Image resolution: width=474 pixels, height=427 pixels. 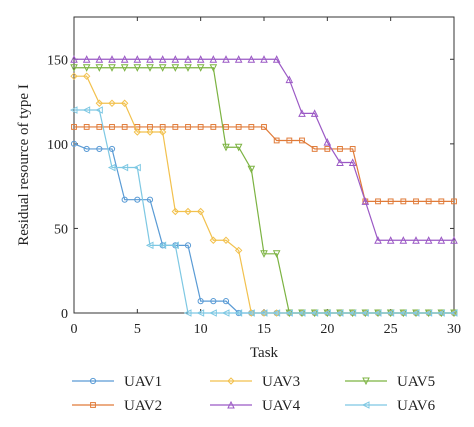 What do you see at coordinates (61, 229) in the screenshot?
I see `y-tick-label: 50` at bounding box center [61, 229].